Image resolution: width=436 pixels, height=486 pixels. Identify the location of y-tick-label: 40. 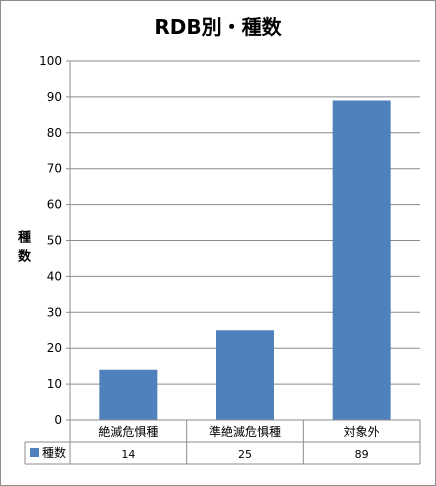
(54, 276).